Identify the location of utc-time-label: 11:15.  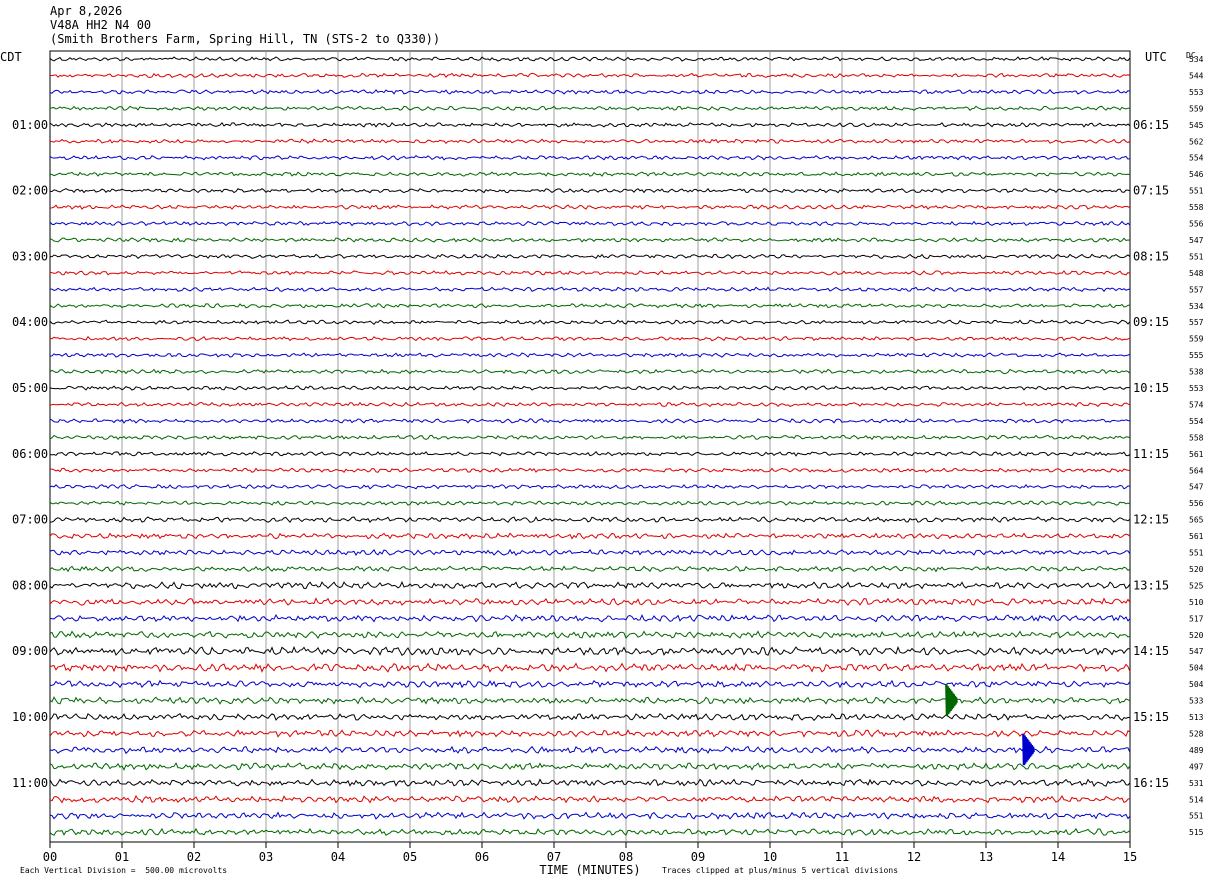
(1151, 454).